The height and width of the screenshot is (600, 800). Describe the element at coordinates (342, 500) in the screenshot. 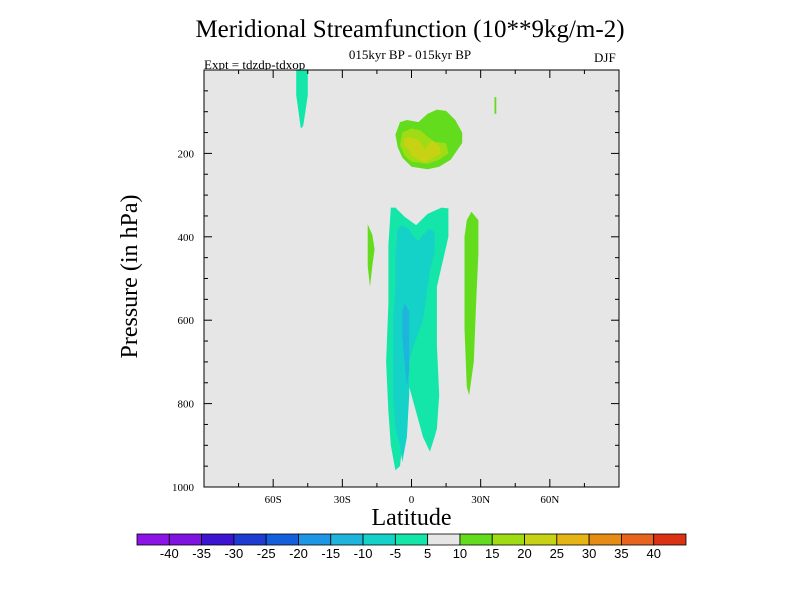

I see `x-tick-label: 30S` at that location.